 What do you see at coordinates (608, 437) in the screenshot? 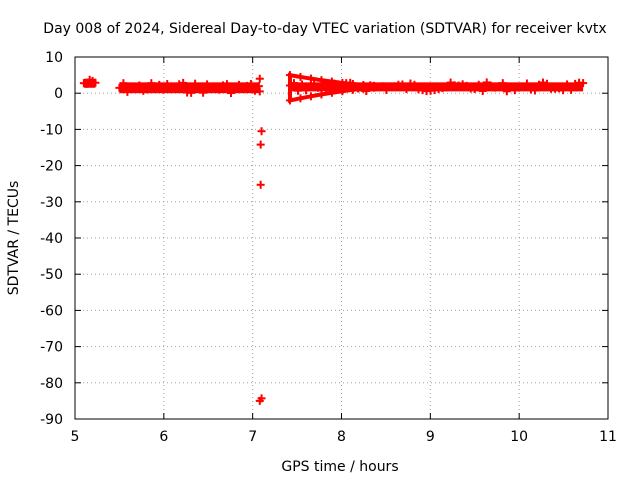
I see `x-tick-label: 11` at bounding box center [608, 437].